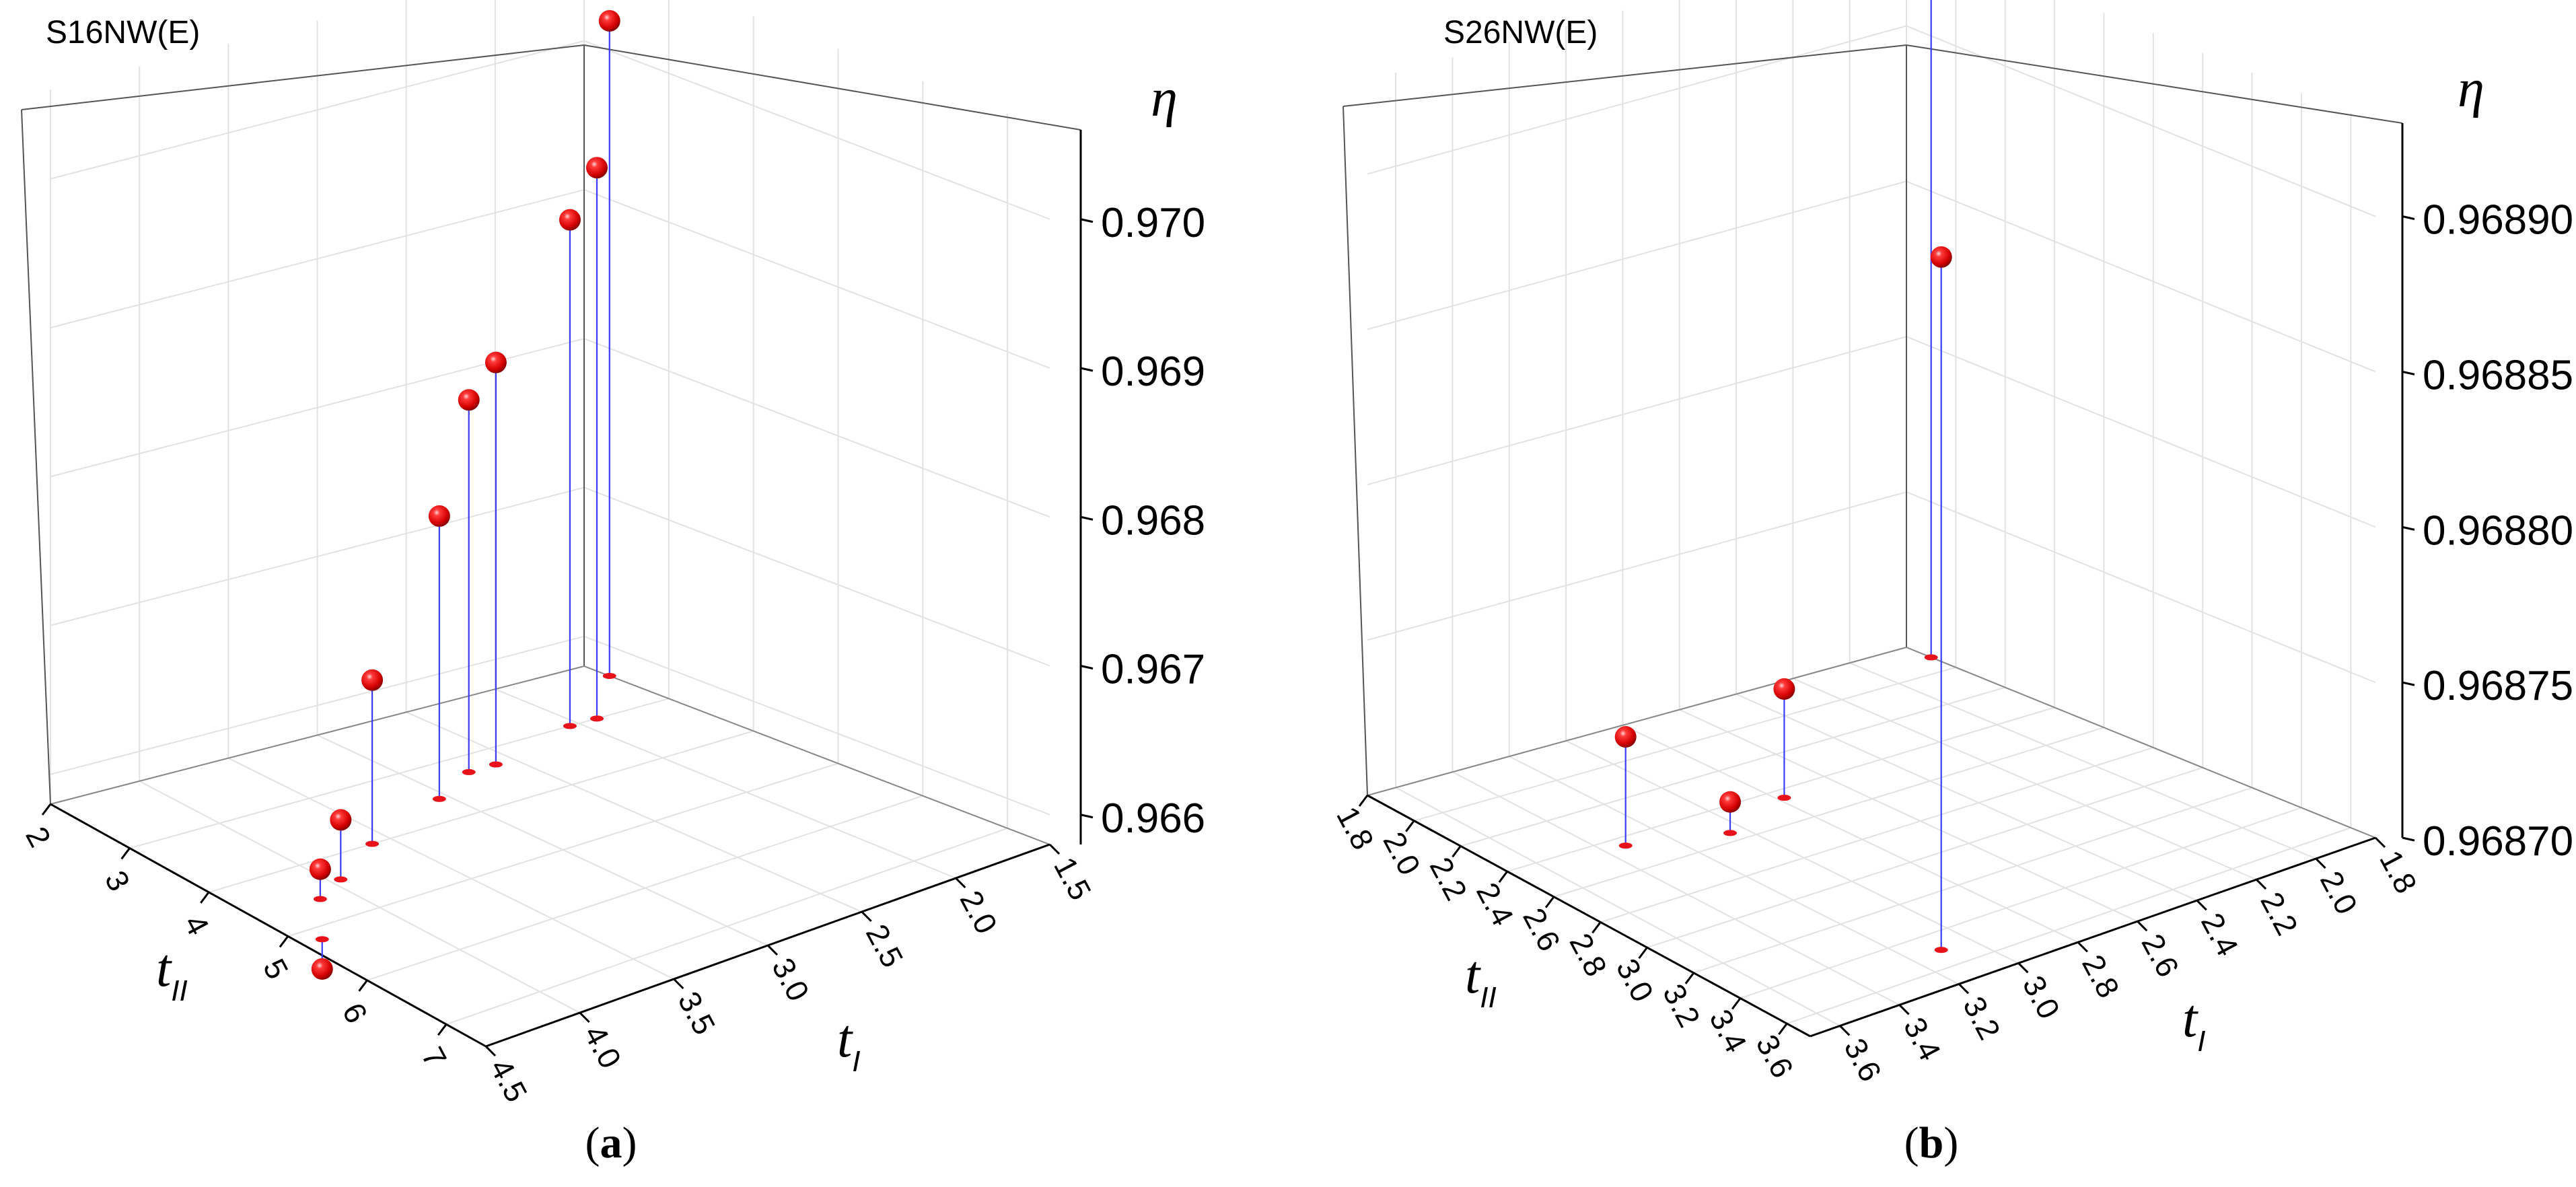  I want to click on panel-a-x-label-sub: II, so click(179, 990).